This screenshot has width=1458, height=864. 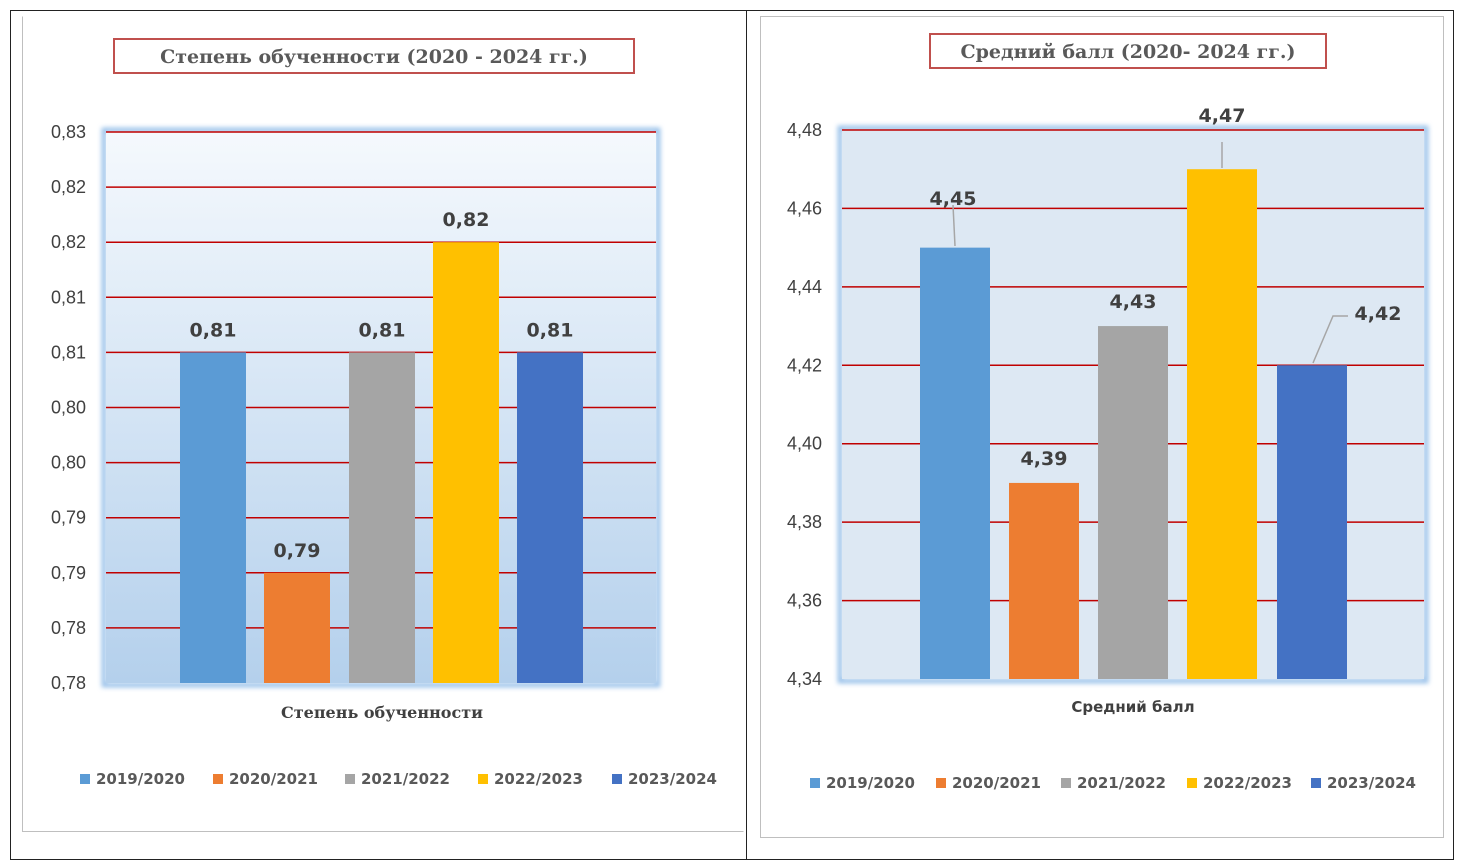 I want to click on y-tick-label: 4,44, so click(x=804, y=287).